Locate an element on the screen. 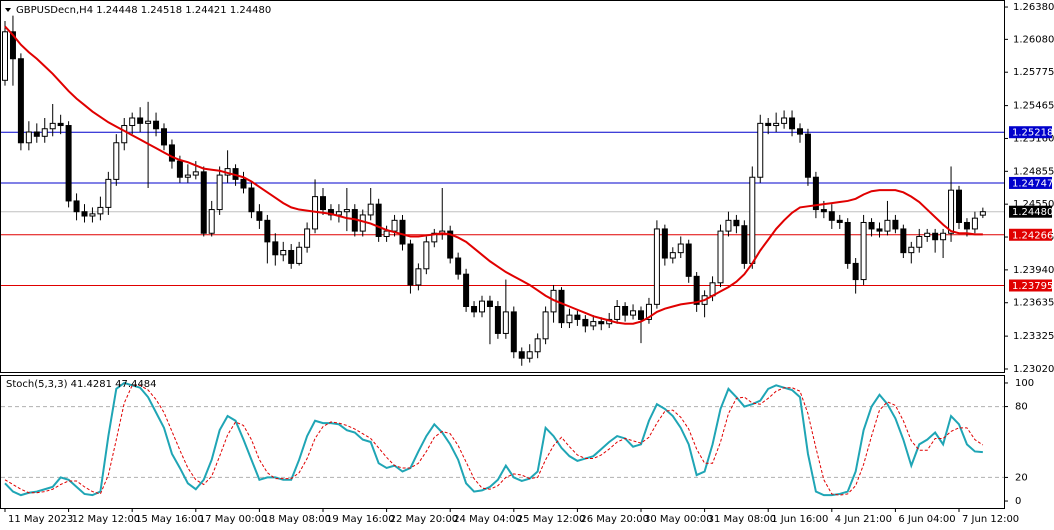 This screenshot has width=1054, height=530. level-label: 1.24747 is located at coordinates (1032, 183).